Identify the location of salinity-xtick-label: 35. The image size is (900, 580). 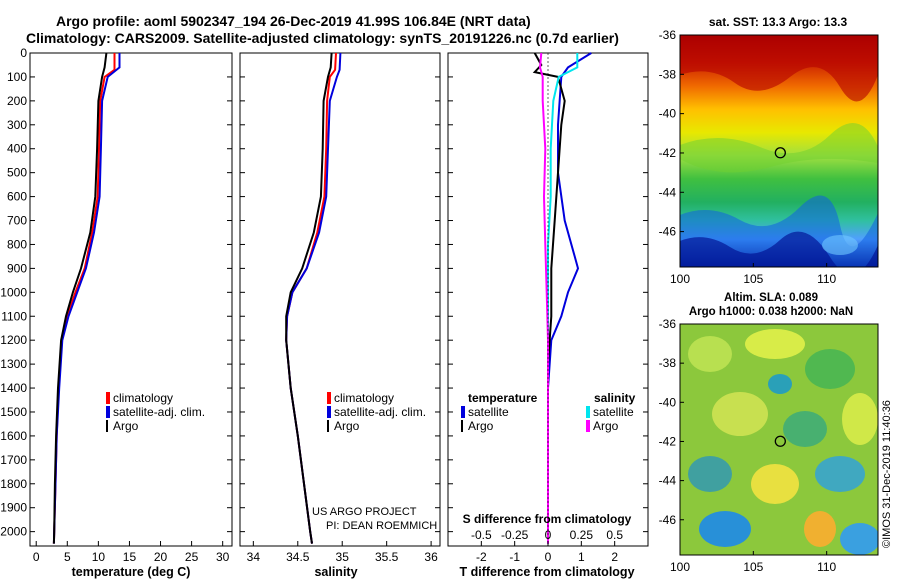
(343, 557).